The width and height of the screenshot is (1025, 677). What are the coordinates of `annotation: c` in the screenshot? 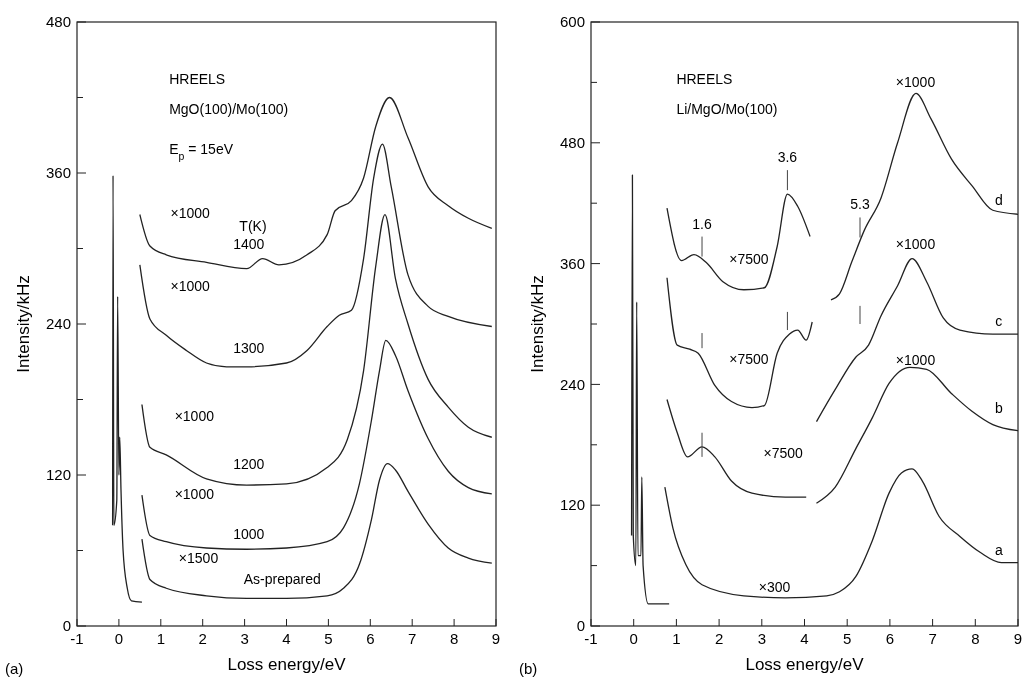 It's located at (999, 320).